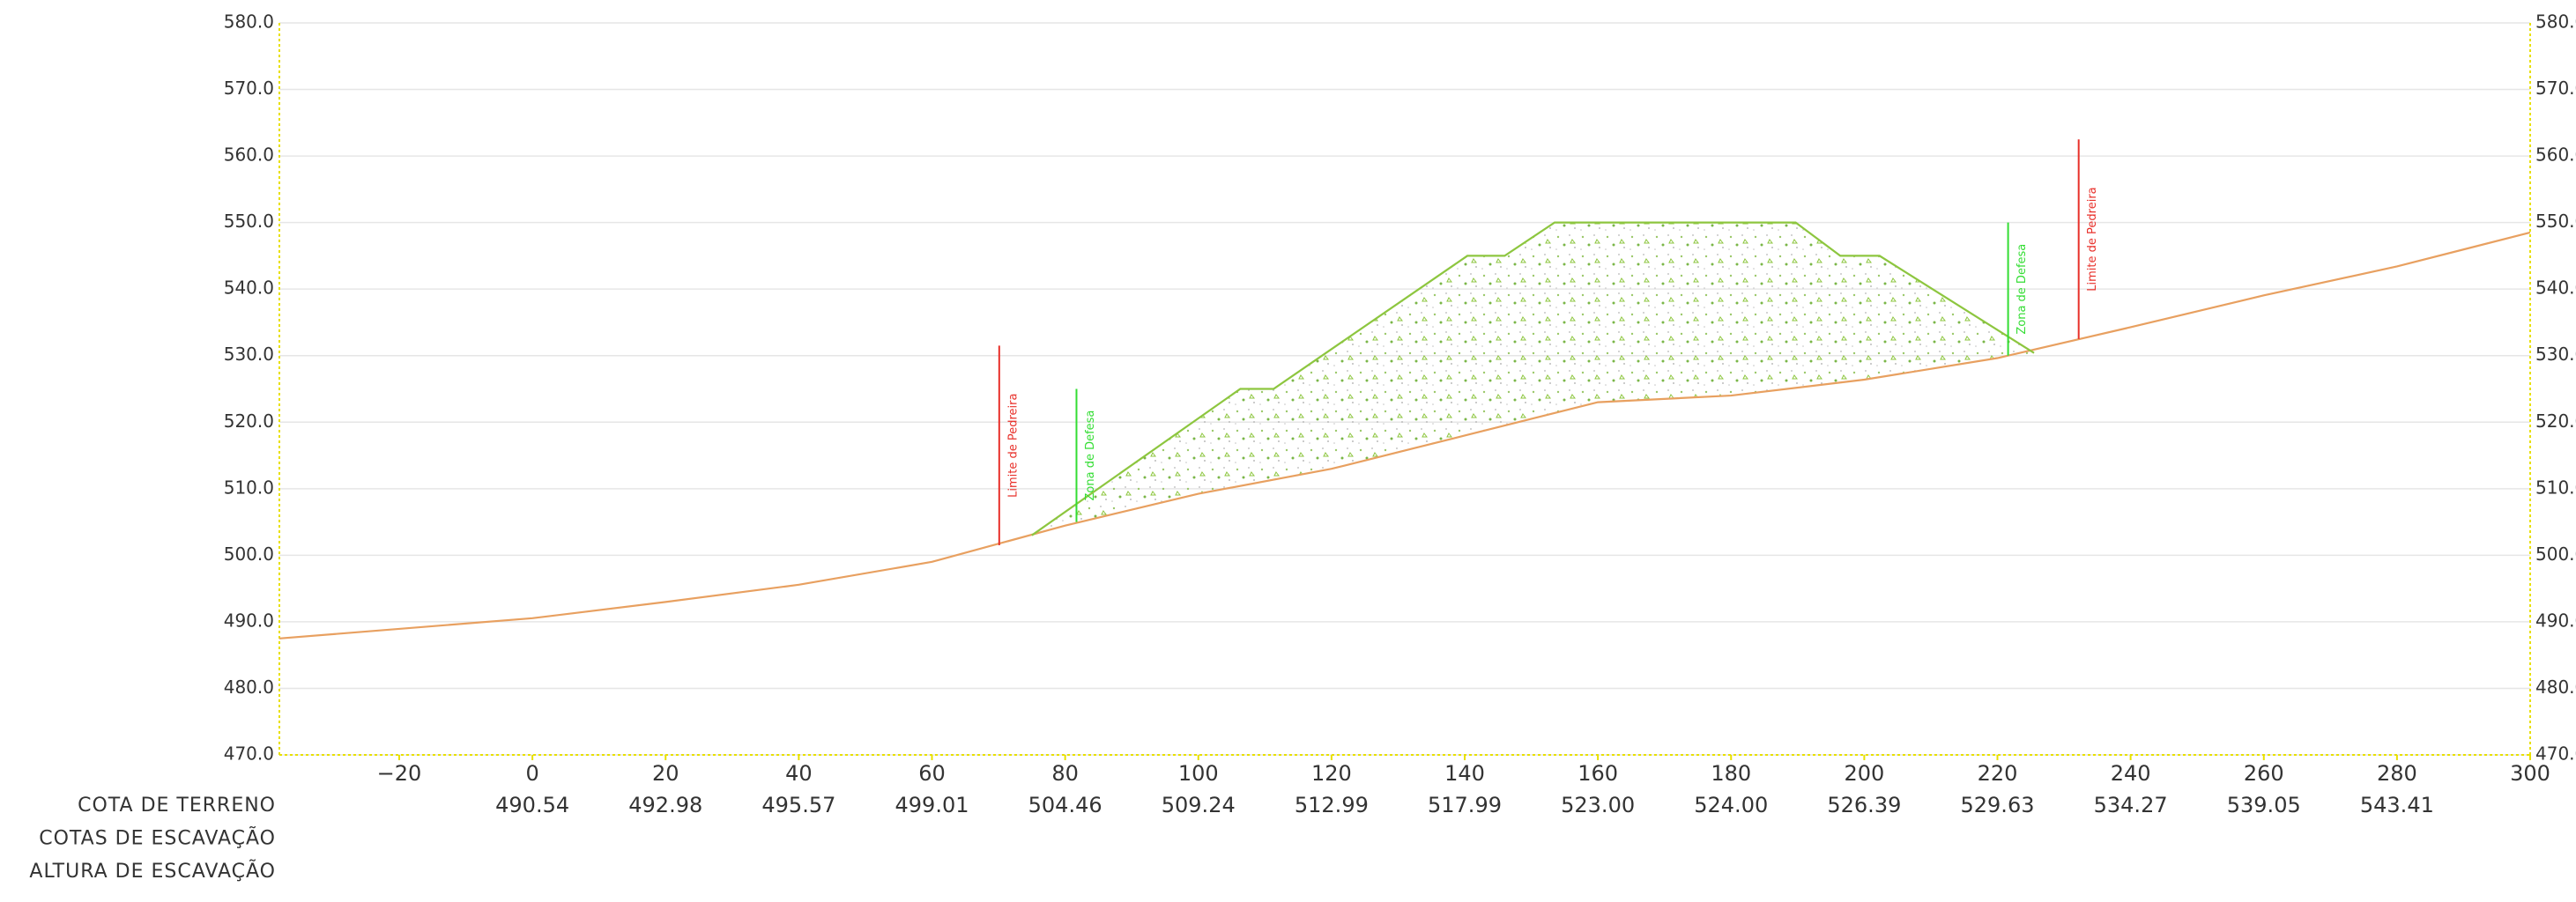 Image resolution: width=2576 pixels, height=902 pixels. I want to click on y-tick-label-right: 510.0, so click(2555, 487).